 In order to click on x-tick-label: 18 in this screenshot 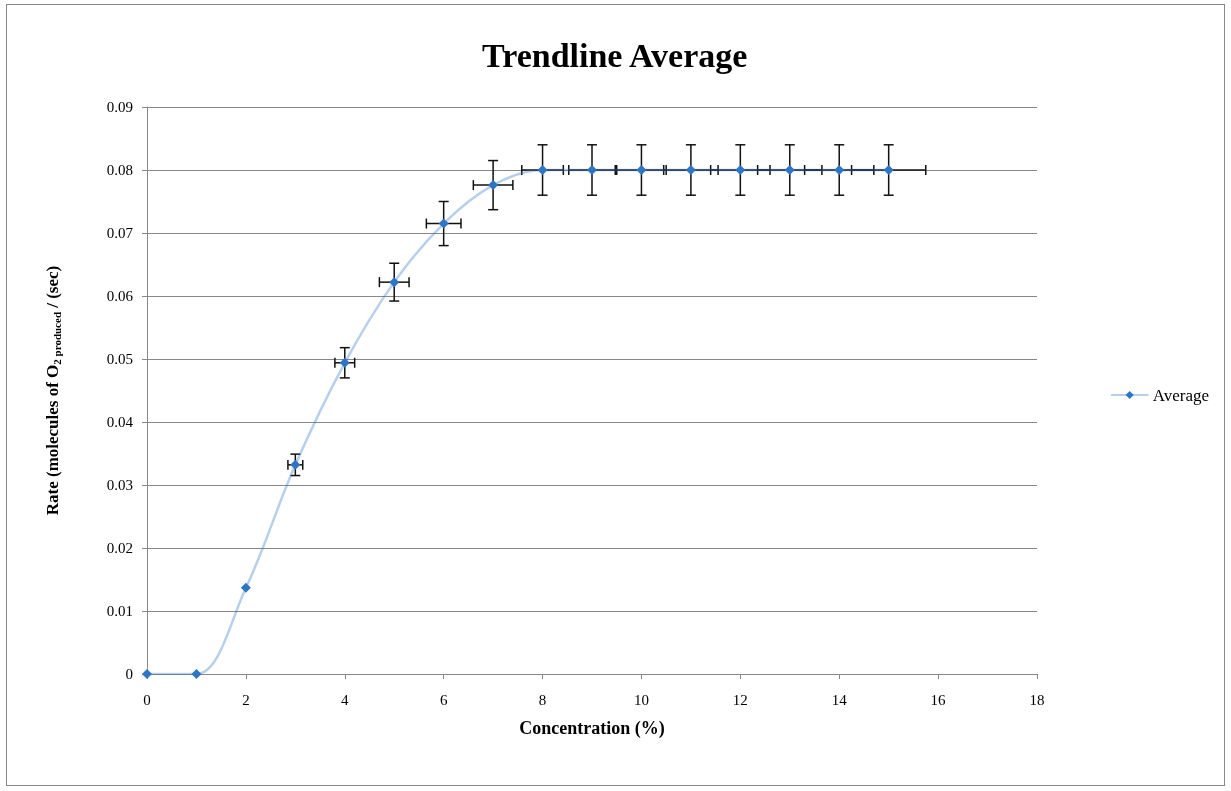, I will do `click(1037, 699)`.